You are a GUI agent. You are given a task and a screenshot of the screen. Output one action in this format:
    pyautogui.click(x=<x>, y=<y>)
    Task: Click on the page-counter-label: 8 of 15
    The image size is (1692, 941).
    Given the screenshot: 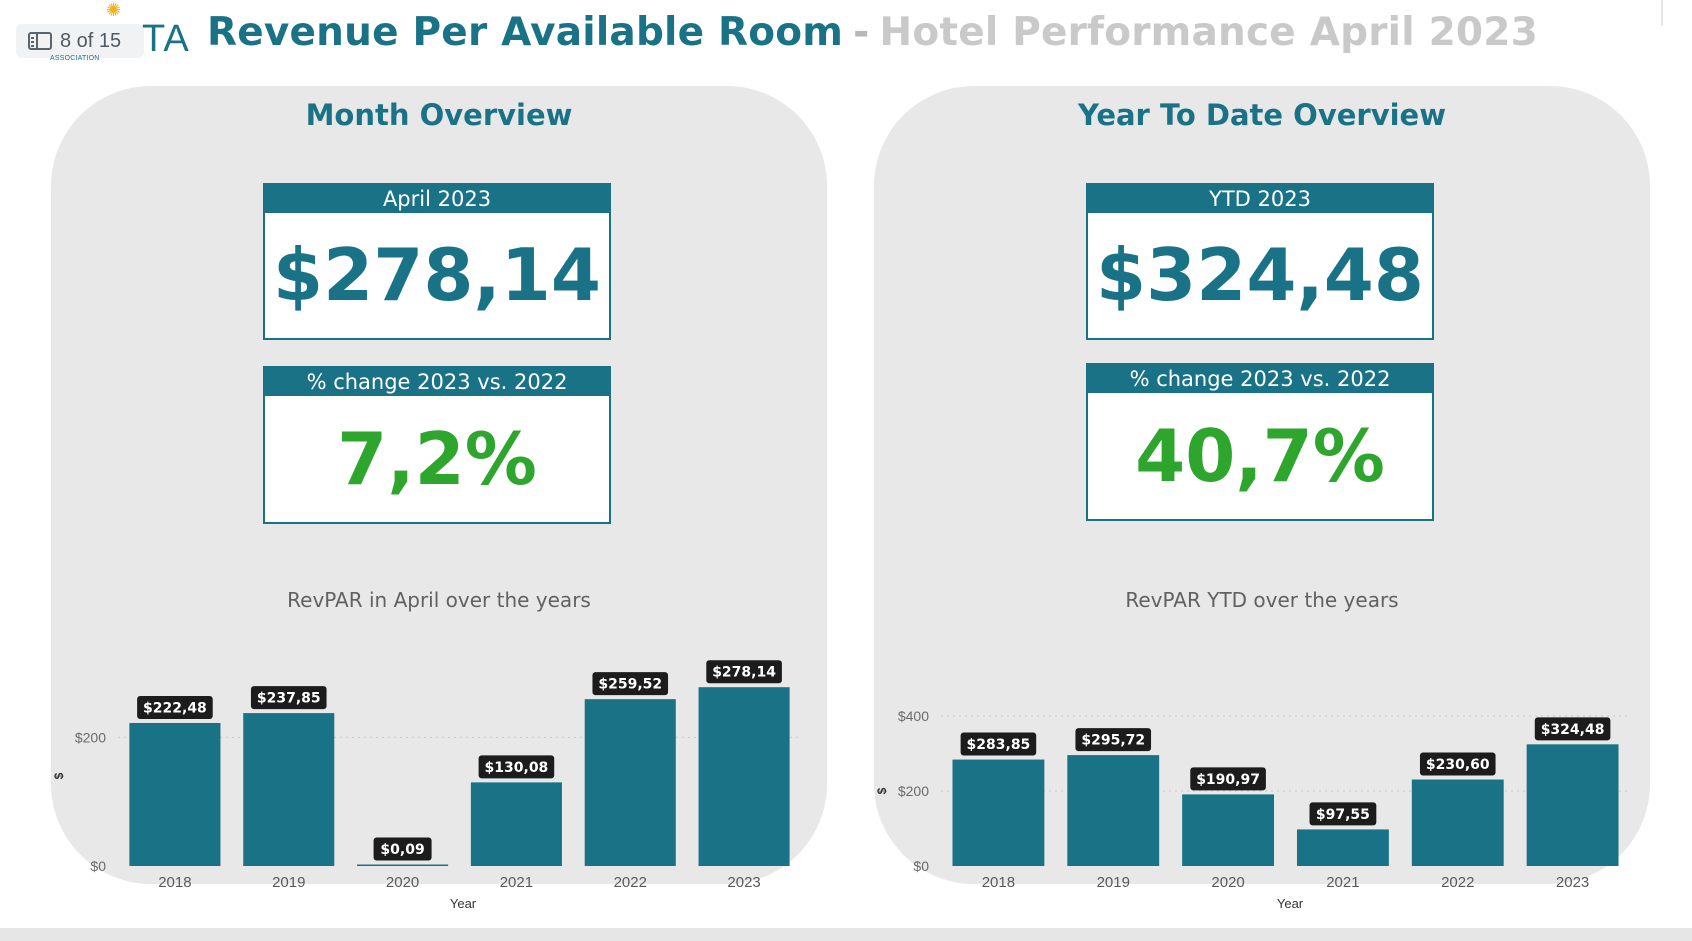 What is the action you would take?
    pyautogui.click(x=91, y=40)
    